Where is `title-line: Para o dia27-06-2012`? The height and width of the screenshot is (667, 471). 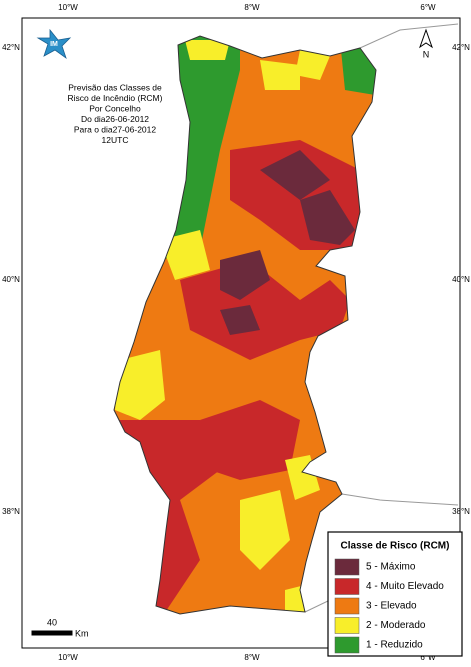 title-line: Para o dia27-06-2012 is located at coordinates (115, 129).